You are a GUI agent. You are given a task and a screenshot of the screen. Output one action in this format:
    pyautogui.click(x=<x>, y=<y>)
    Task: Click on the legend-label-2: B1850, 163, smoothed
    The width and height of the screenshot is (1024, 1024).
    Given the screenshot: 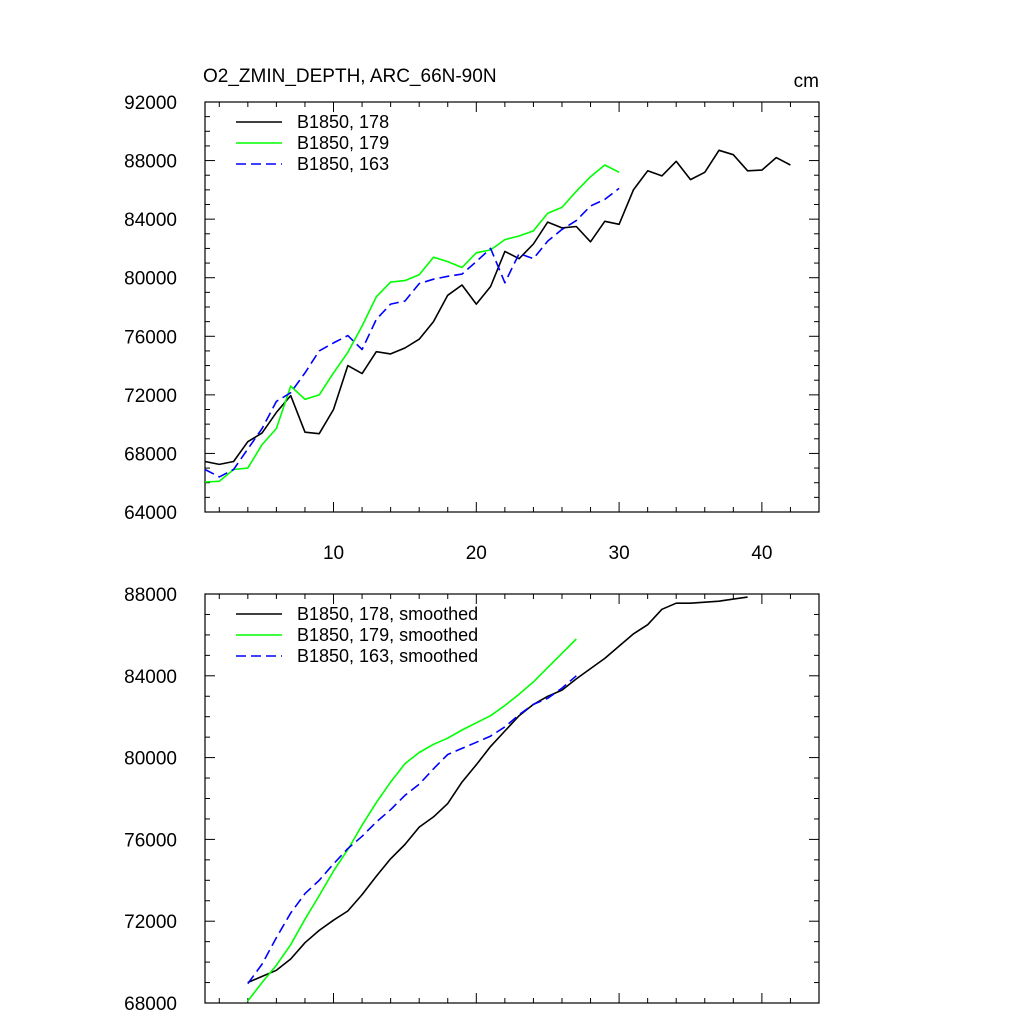 What is the action you would take?
    pyautogui.click(x=387, y=656)
    